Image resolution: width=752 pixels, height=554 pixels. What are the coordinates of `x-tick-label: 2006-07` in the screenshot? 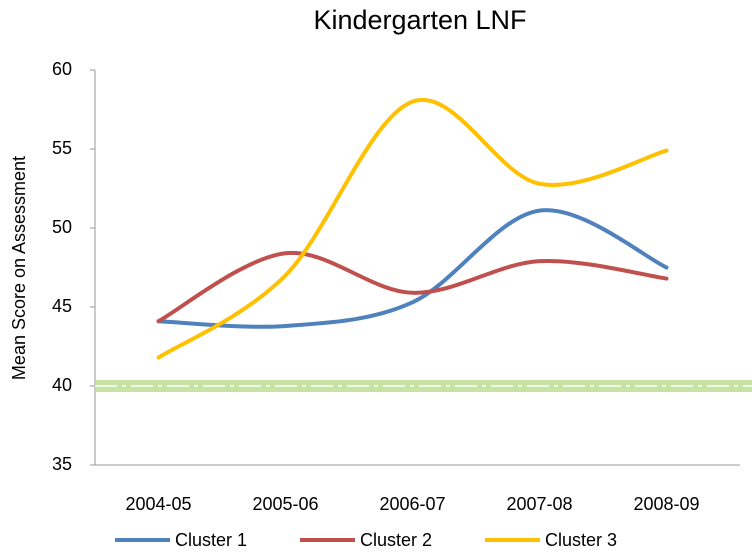 It's located at (412, 504).